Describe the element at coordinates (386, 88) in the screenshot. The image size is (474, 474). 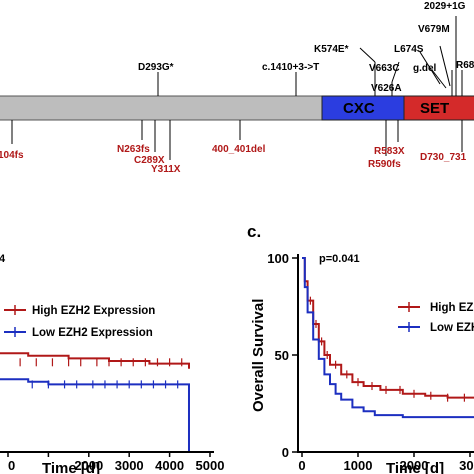
I see `mutation-label: V626A` at that location.